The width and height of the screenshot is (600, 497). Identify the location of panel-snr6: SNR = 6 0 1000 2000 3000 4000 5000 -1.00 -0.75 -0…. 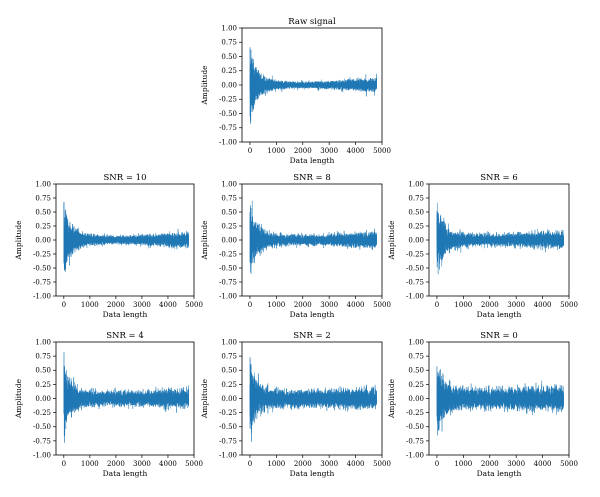
(482, 246).